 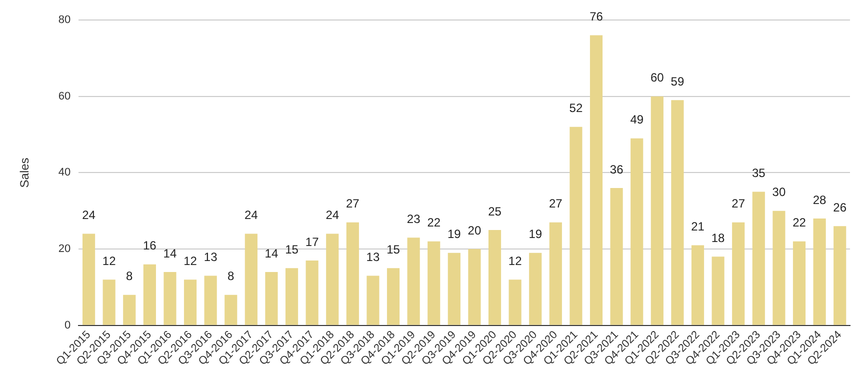 I want to click on y-axis-title: Sales, so click(x=25, y=173).